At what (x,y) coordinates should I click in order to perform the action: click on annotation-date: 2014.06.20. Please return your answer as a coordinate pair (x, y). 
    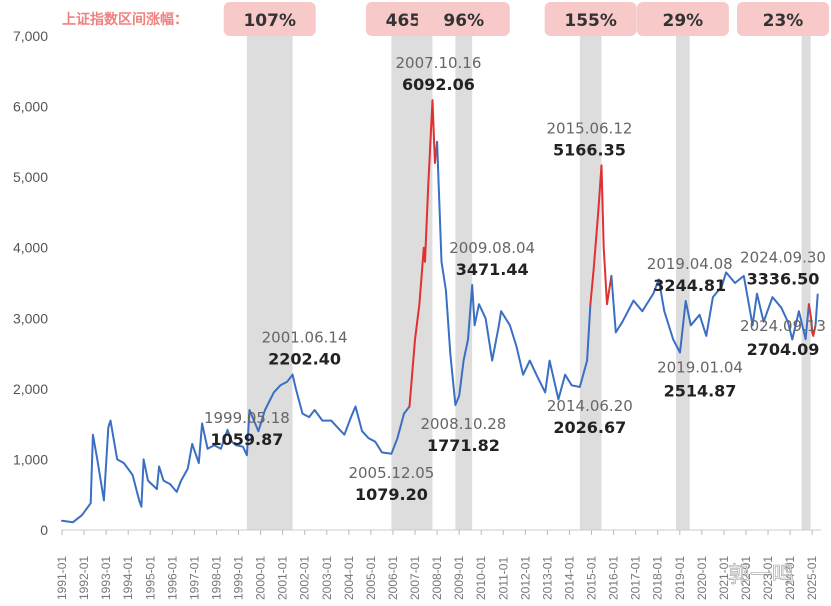
    Looking at the image, I should click on (590, 406).